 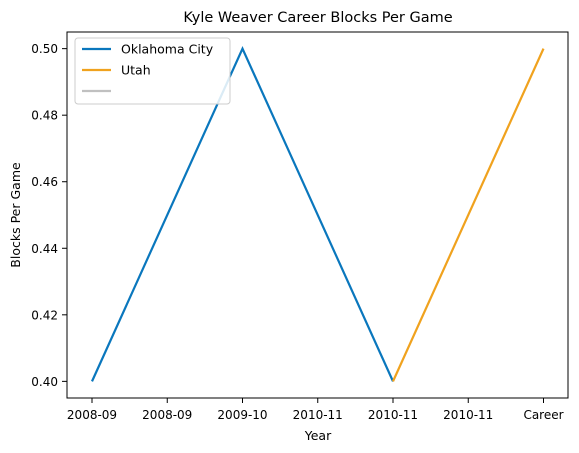 I want to click on y-tick-label: 0.44, so click(x=44, y=249).